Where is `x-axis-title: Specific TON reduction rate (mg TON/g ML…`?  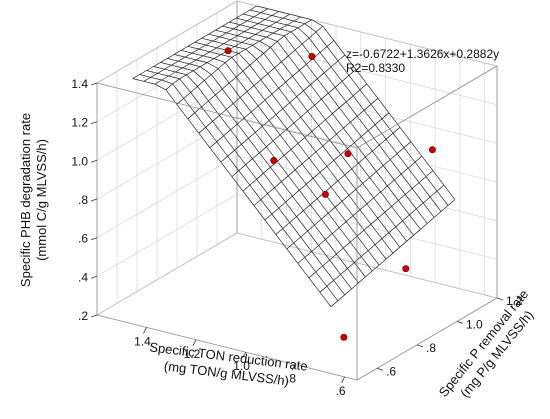 x-axis-title: Specific TON reduction rate (mg TON/g ML… is located at coordinates (229, 363).